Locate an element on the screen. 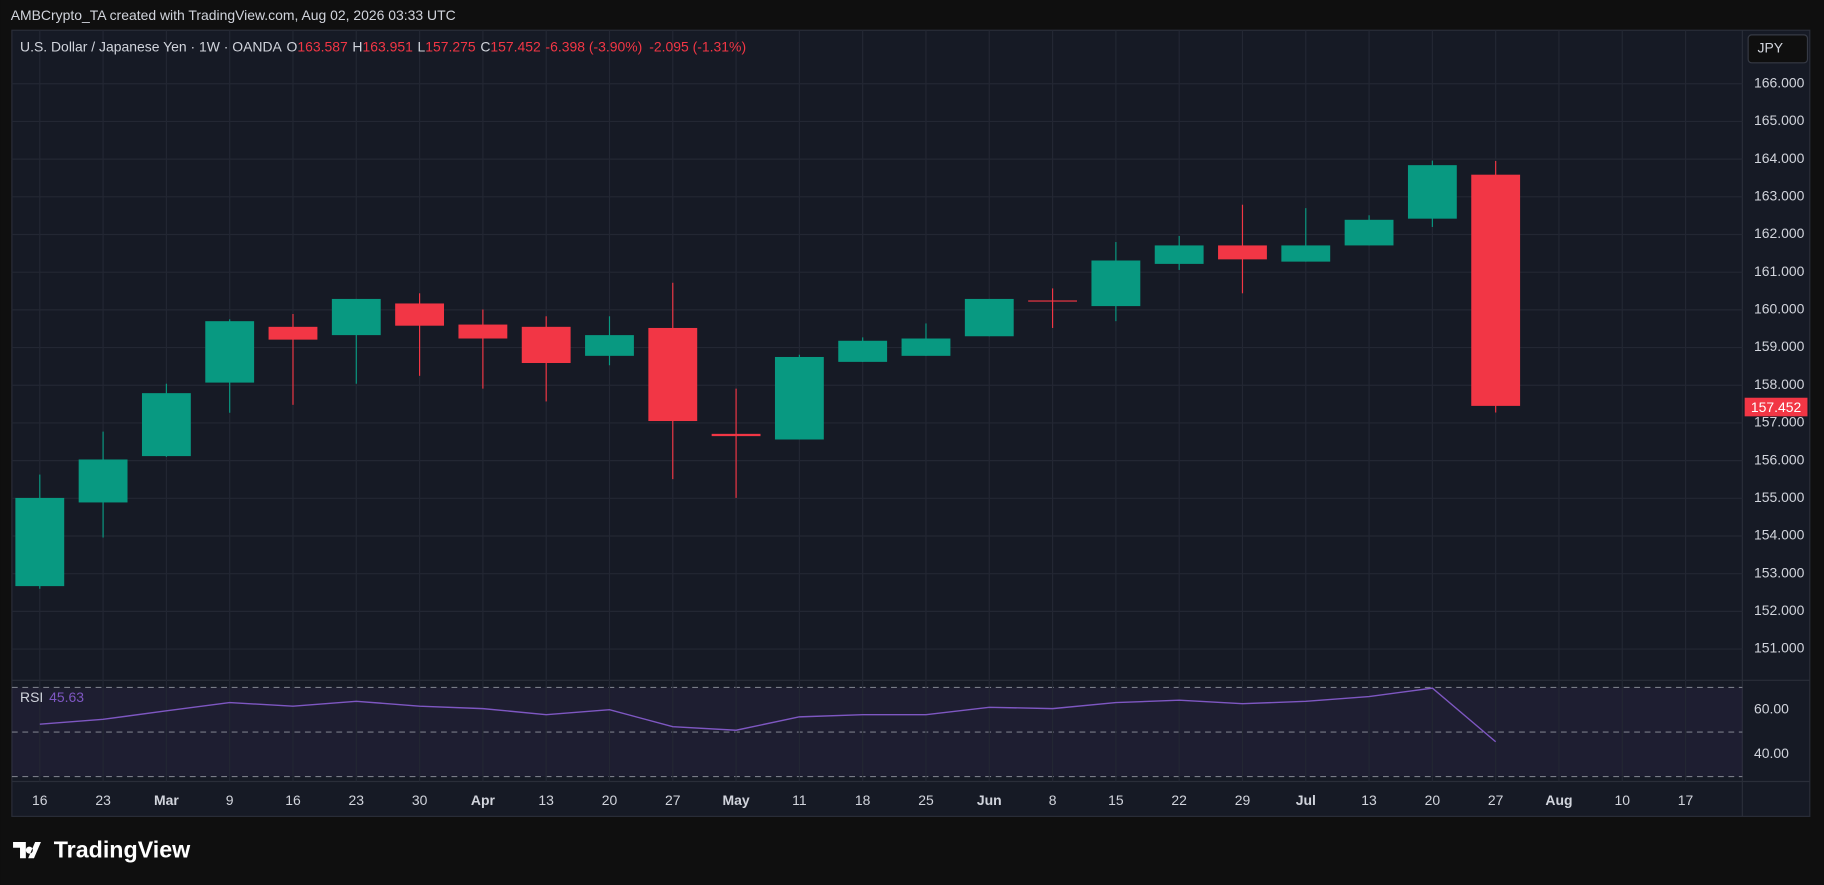  x-tick-label: 18 is located at coordinates (863, 800).